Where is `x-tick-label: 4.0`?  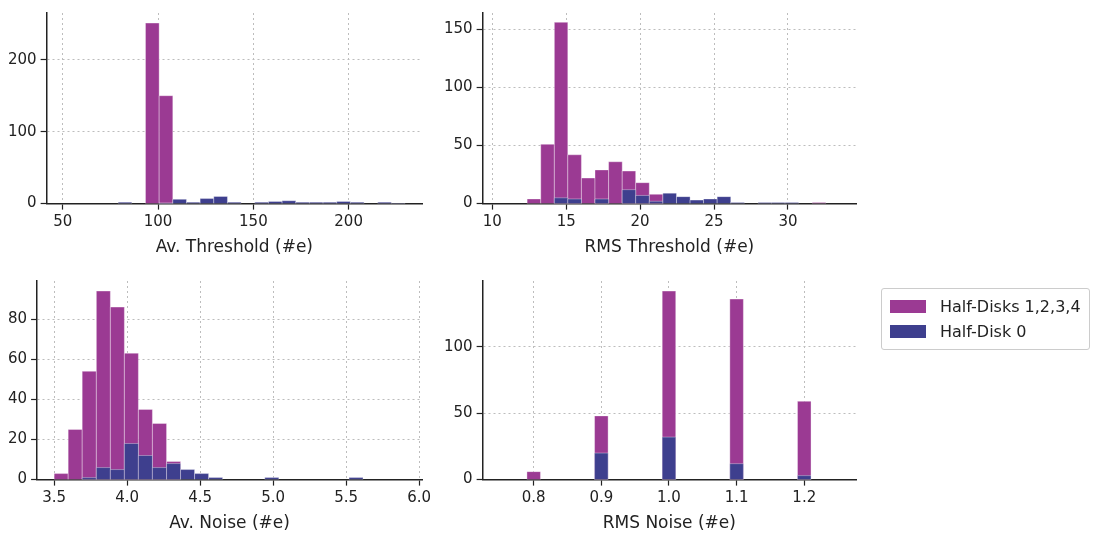
x-tick-label: 4.0 is located at coordinates (127, 497).